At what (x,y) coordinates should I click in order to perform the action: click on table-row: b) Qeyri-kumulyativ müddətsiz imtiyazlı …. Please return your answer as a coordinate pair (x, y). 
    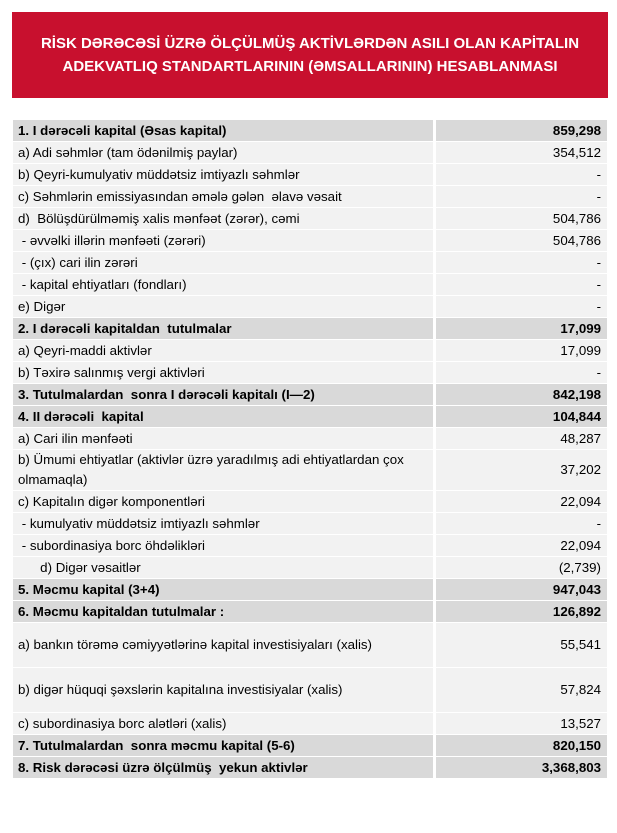
    Looking at the image, I should click on (310, 174).